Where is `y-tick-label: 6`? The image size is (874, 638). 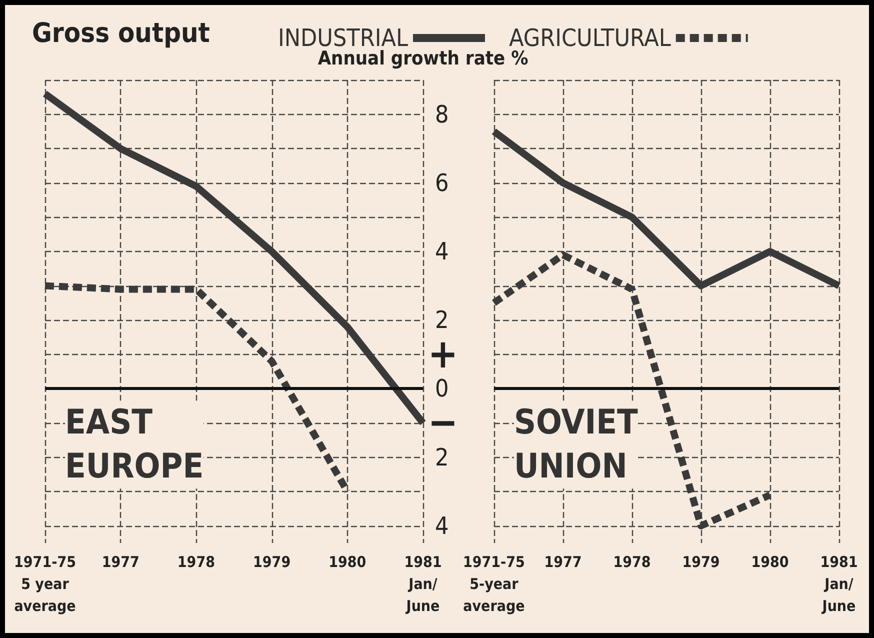
y-tick-label: 6 is located at coordinates (442, 182).